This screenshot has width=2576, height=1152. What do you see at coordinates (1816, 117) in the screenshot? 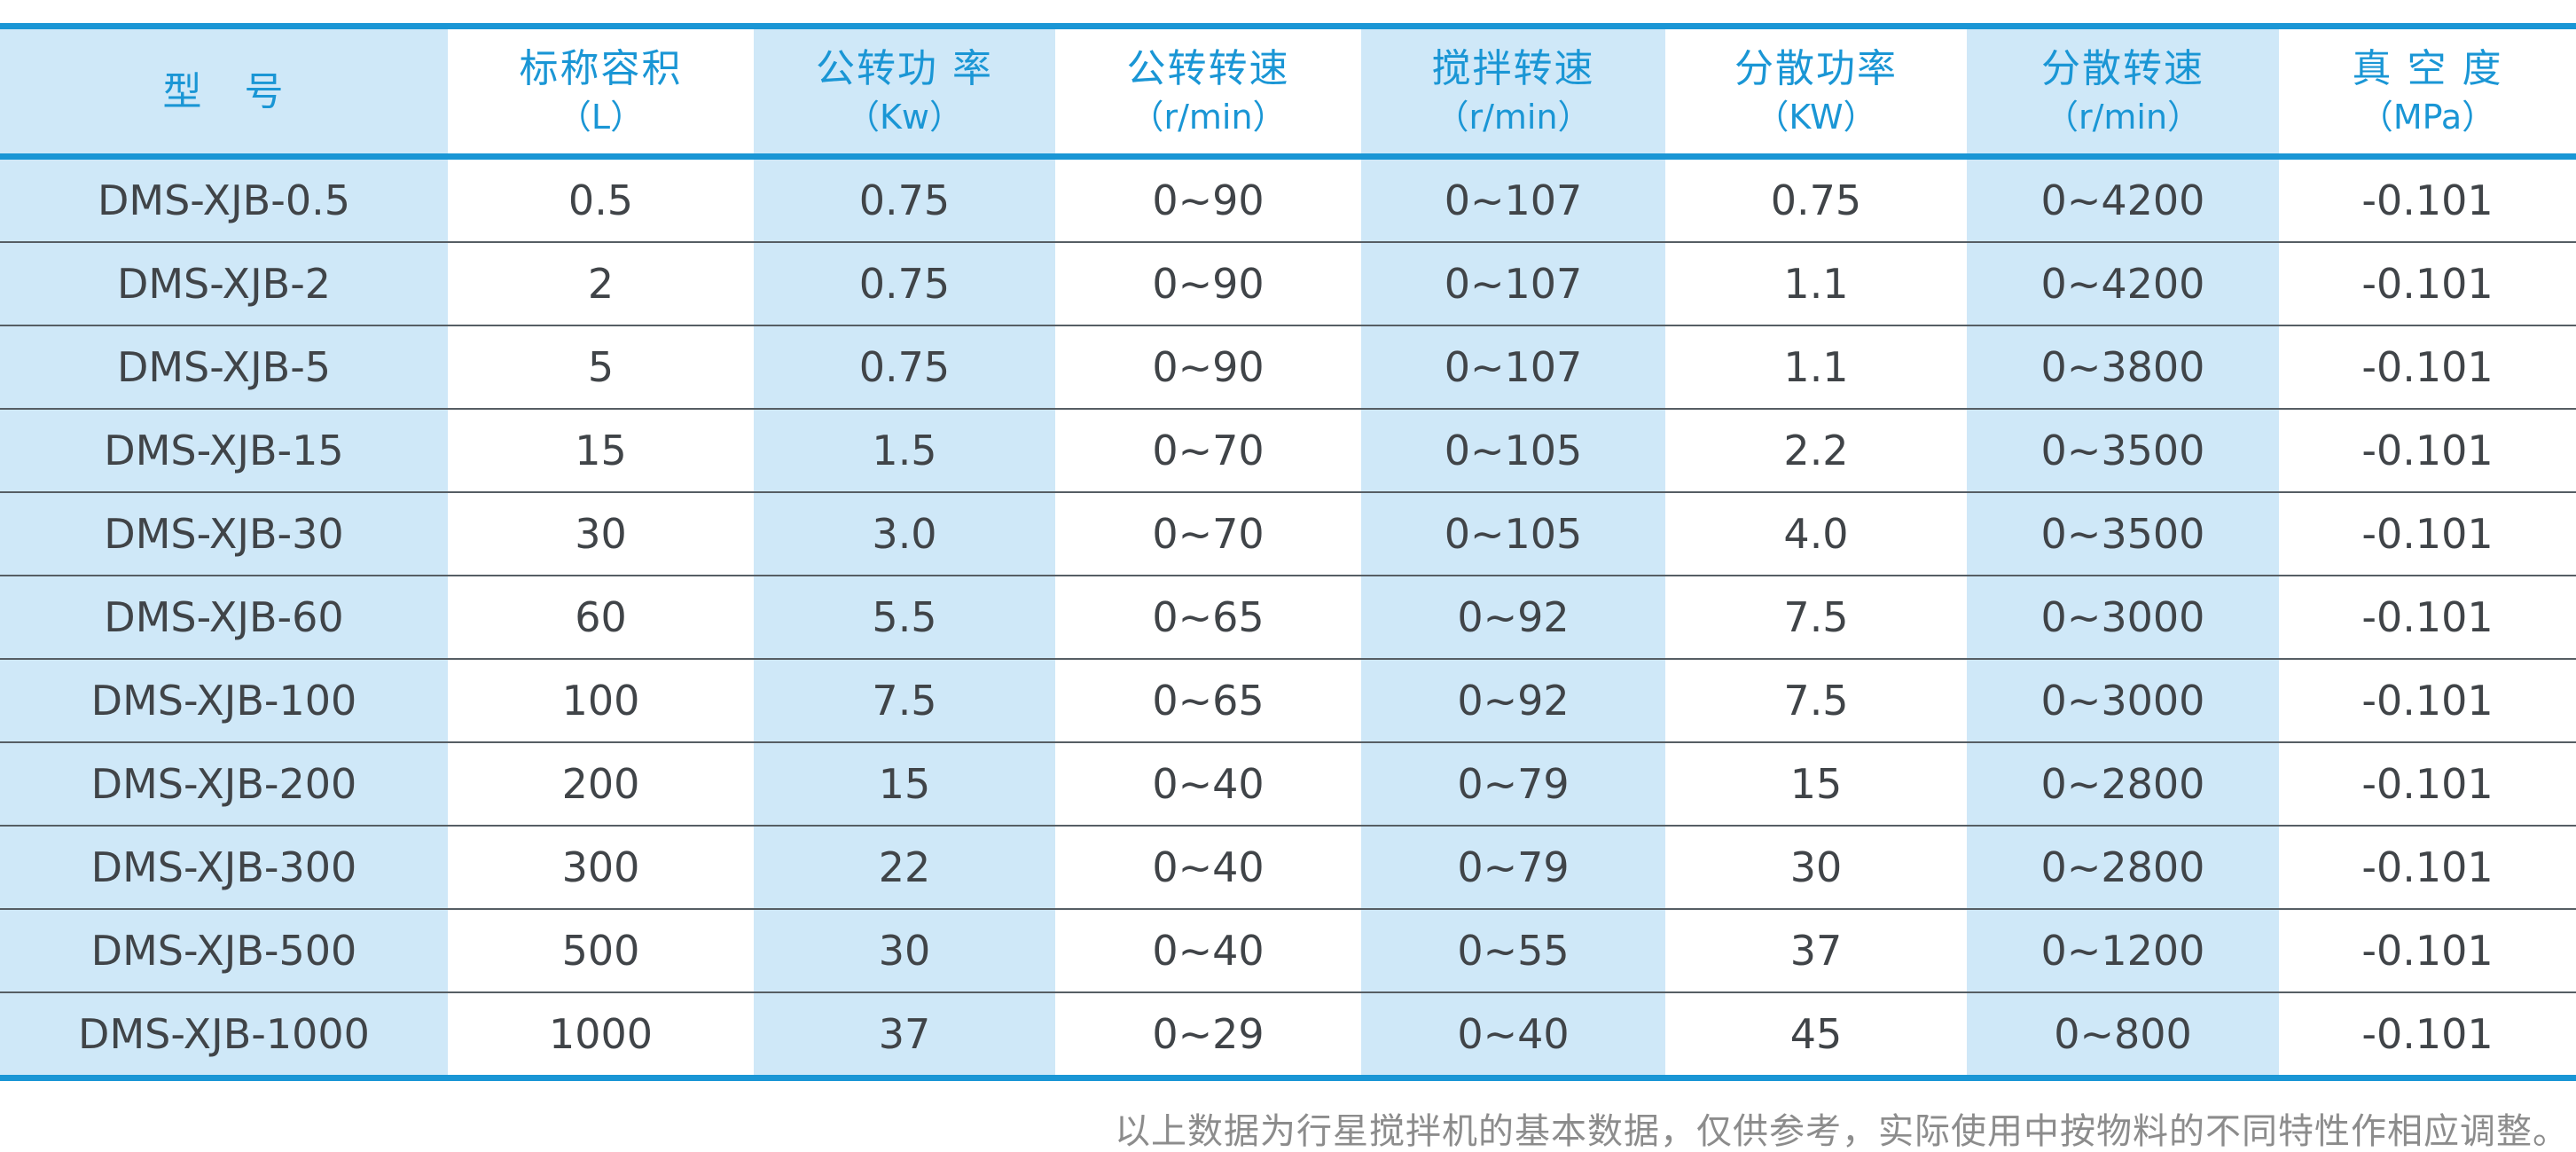
I see `header-unit: （KW）` at bounding box center [1816, 117].